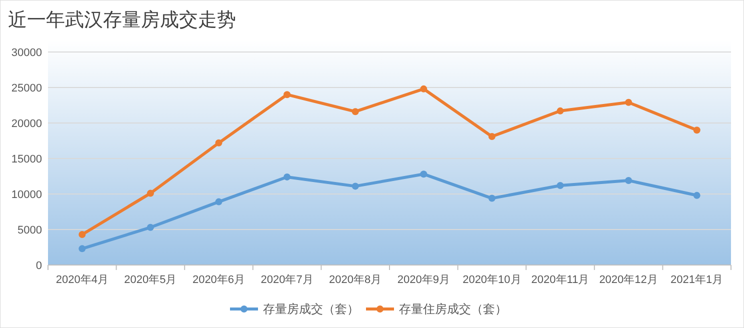 Image resolution: width=744 pixels, height=328 pixels. What do you see at coordinates (30, 230) in the screenshot?
I see `y-tick-label: 5000` at bounding box center [30, 230].